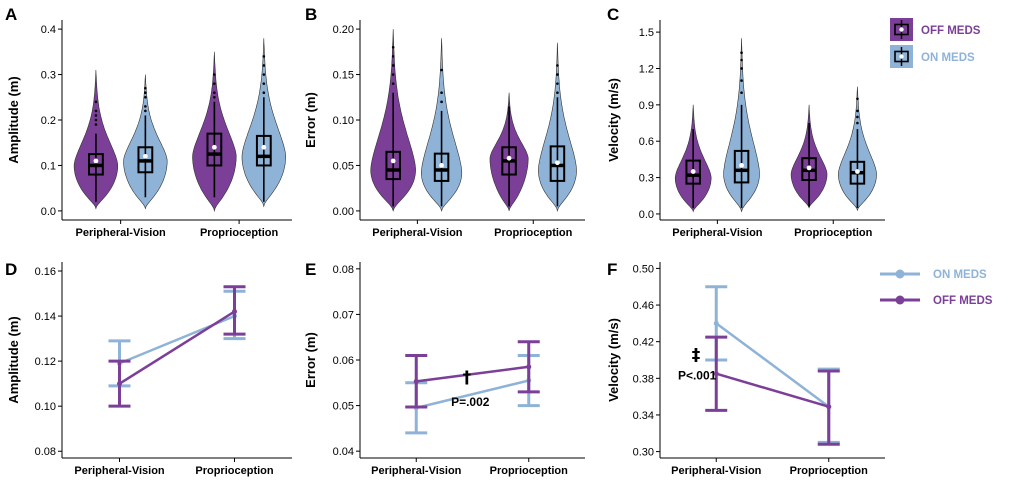 Image resolution: width=1021 pixels, height=486 pixels. I want to click on y-tick-label: 0.50, so click(643, 269).